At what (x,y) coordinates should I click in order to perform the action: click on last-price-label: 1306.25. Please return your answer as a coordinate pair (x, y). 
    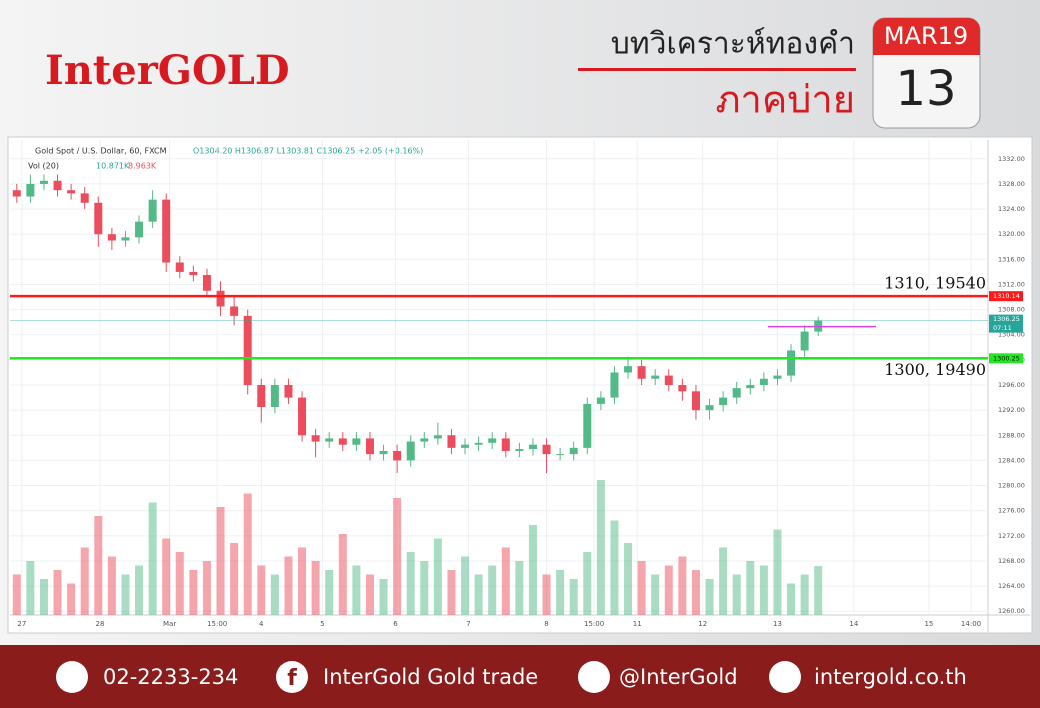
    Looking at the image, I should click on (1006, 319).